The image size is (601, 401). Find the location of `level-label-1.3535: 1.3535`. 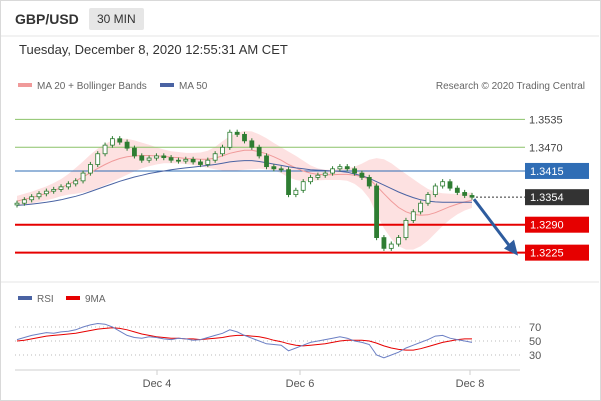

level-label-1.3535: 1.3535 is located at coordinates (546, 120).